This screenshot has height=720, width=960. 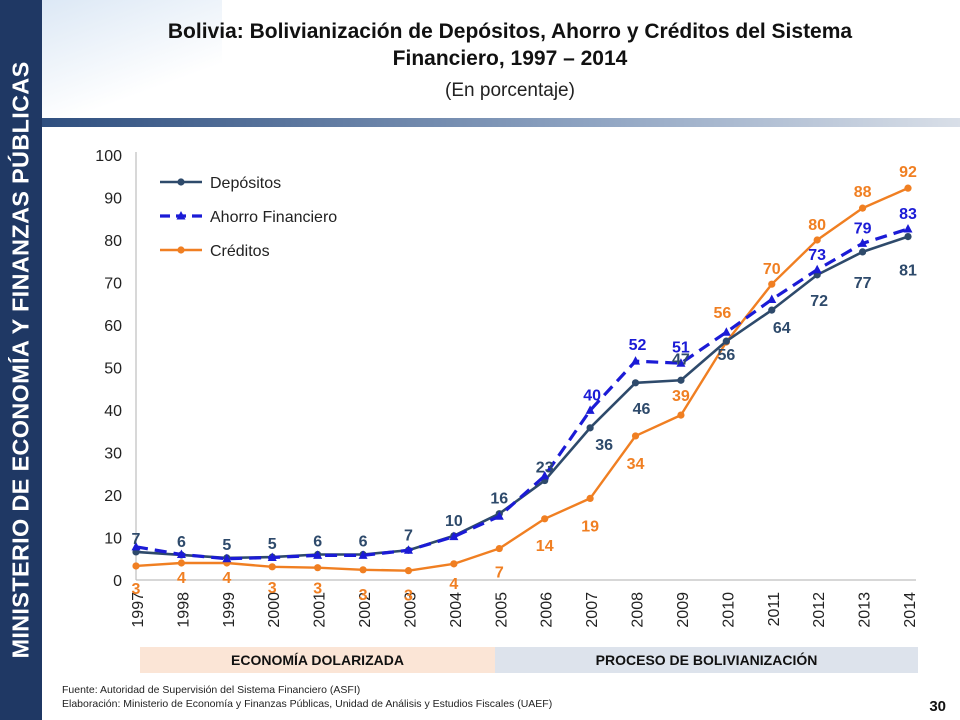 What do you see at coordinates (499, 499) in the screenshot?
I see `data-label: 16` at bounding box center [499, 499].